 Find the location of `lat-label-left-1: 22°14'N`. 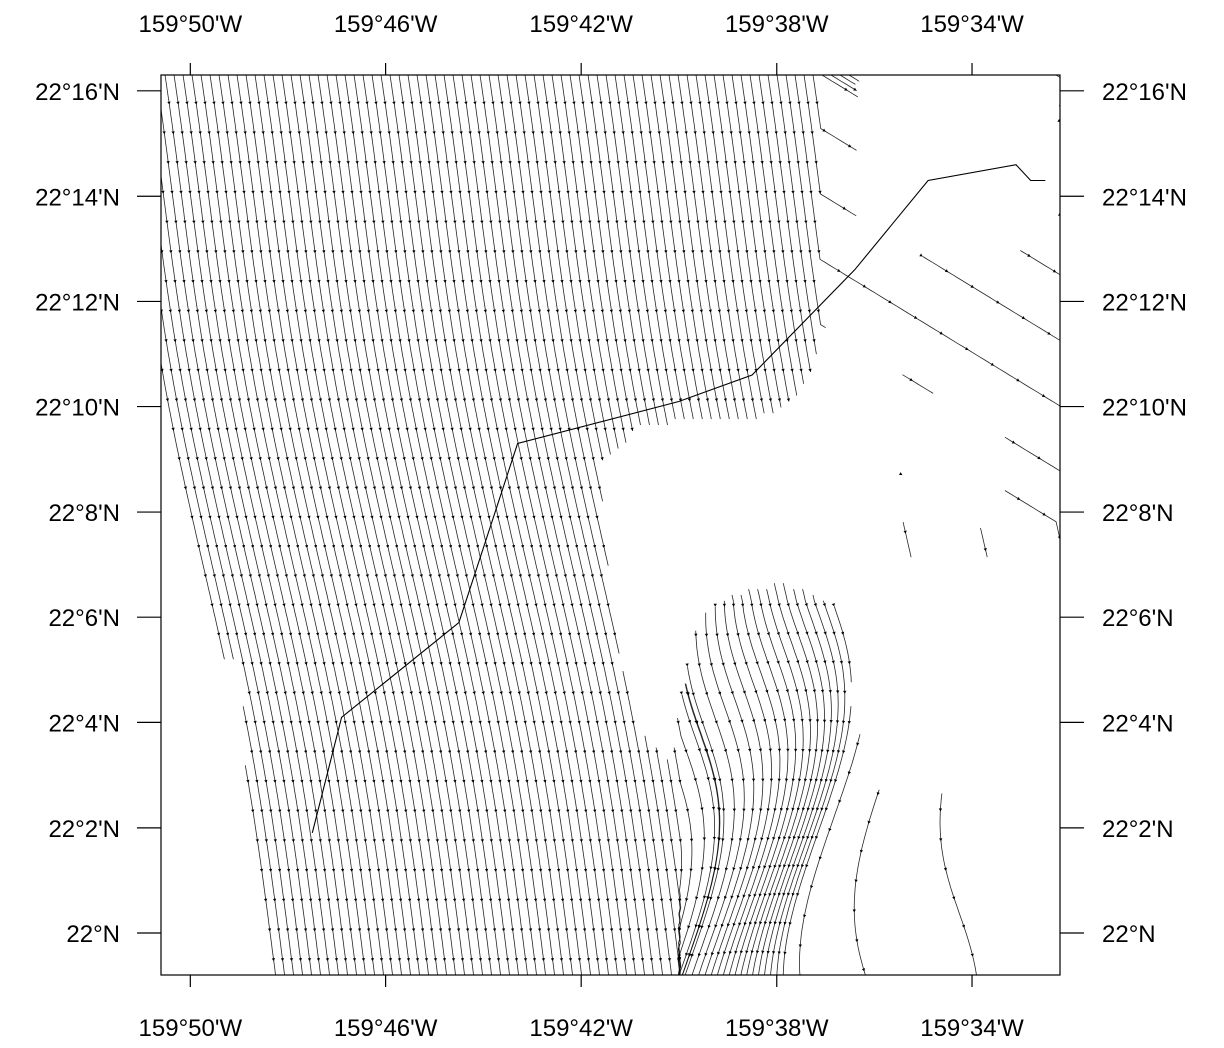

lat-label-left-1: 22°14'N is located at coordinates (77, 197).